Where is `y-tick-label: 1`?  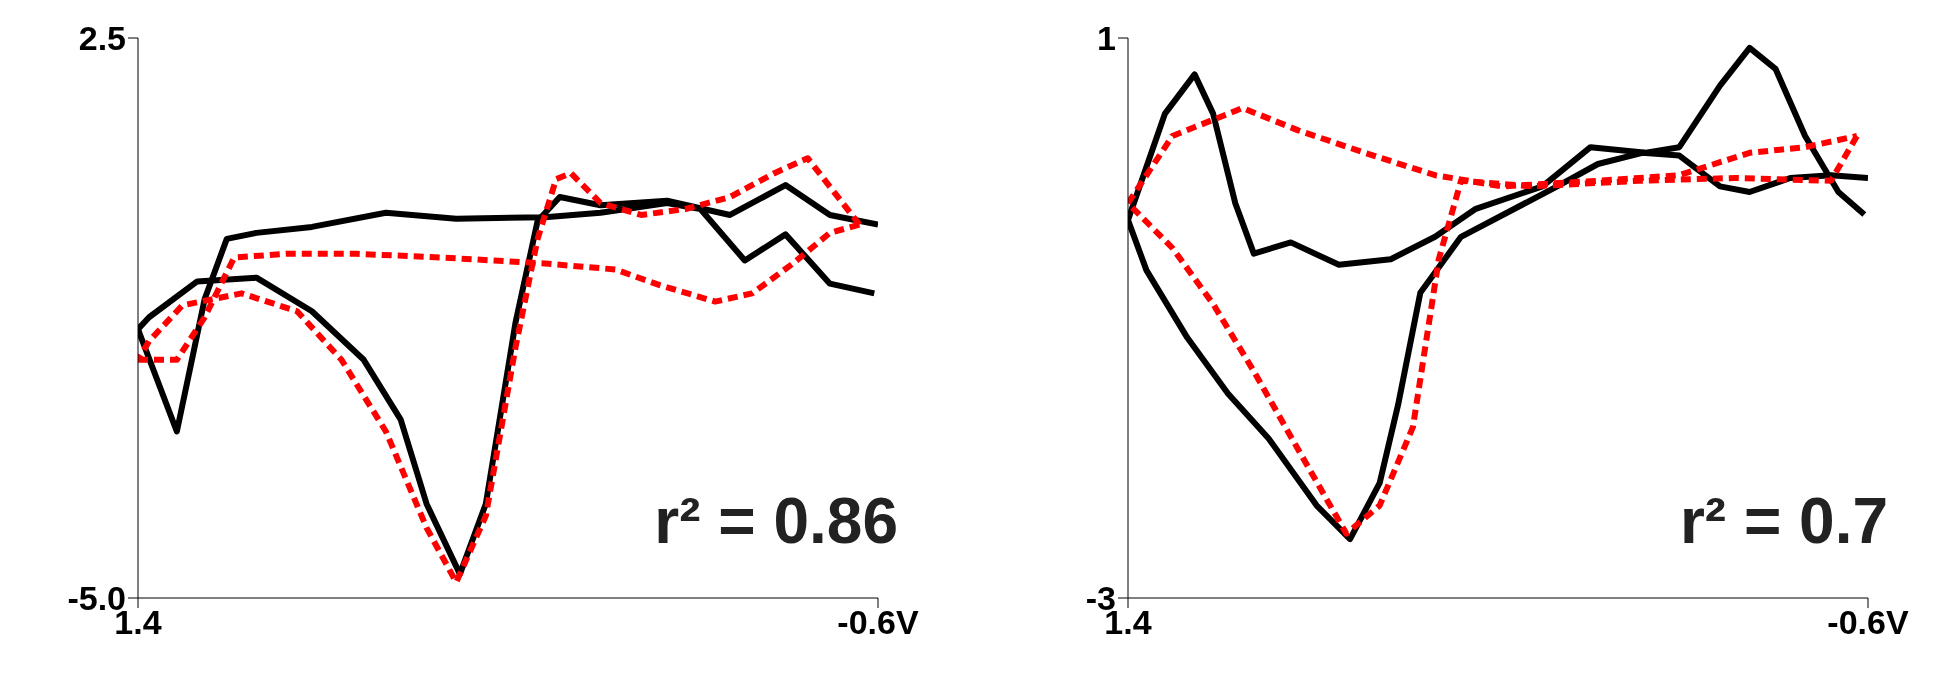
y-tick-label: 1 is located at coordinates (1106, 38).